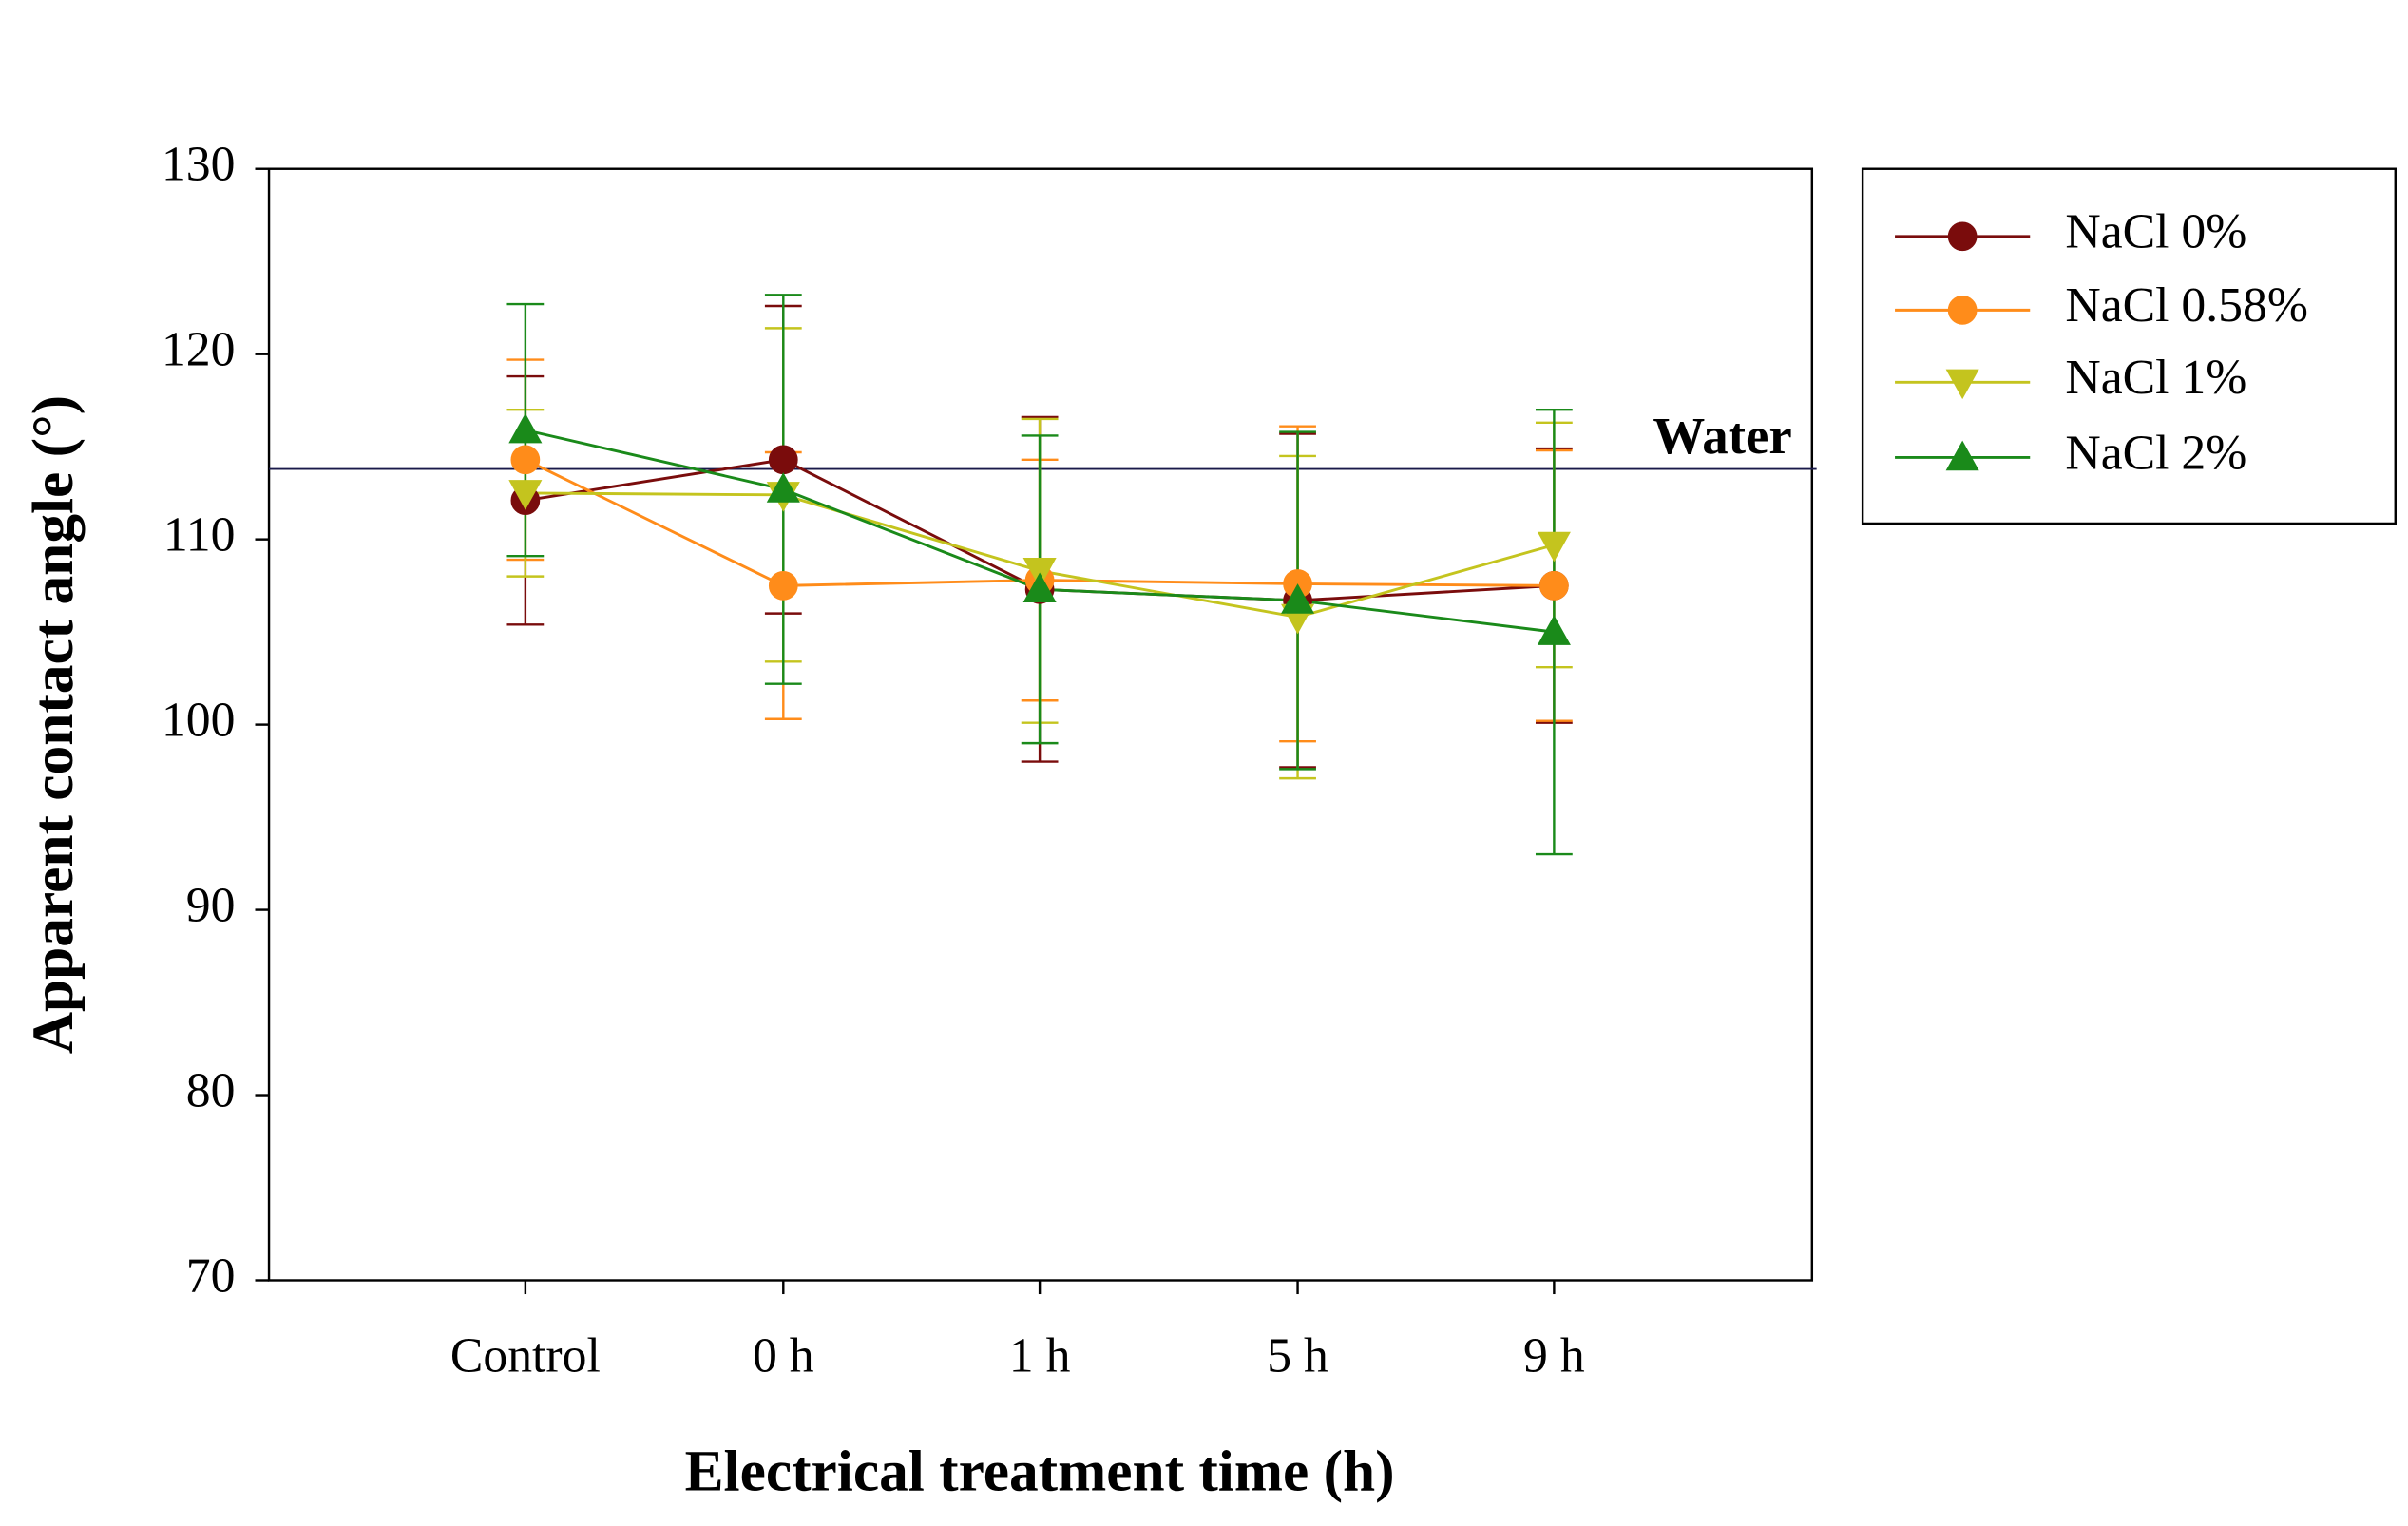 The image size is (2408, 1526). Describe the element at coordinates (211, 905) in the screenshot. I see `y-tick-label: 90` at that location.